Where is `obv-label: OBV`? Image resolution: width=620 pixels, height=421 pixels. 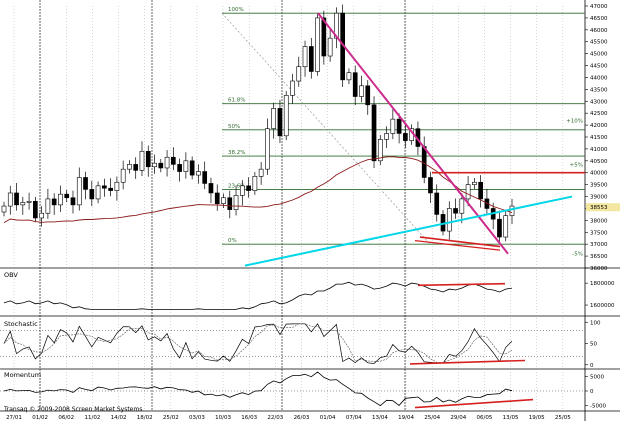 obv-label: OBV is located at coordinates (11, 275).